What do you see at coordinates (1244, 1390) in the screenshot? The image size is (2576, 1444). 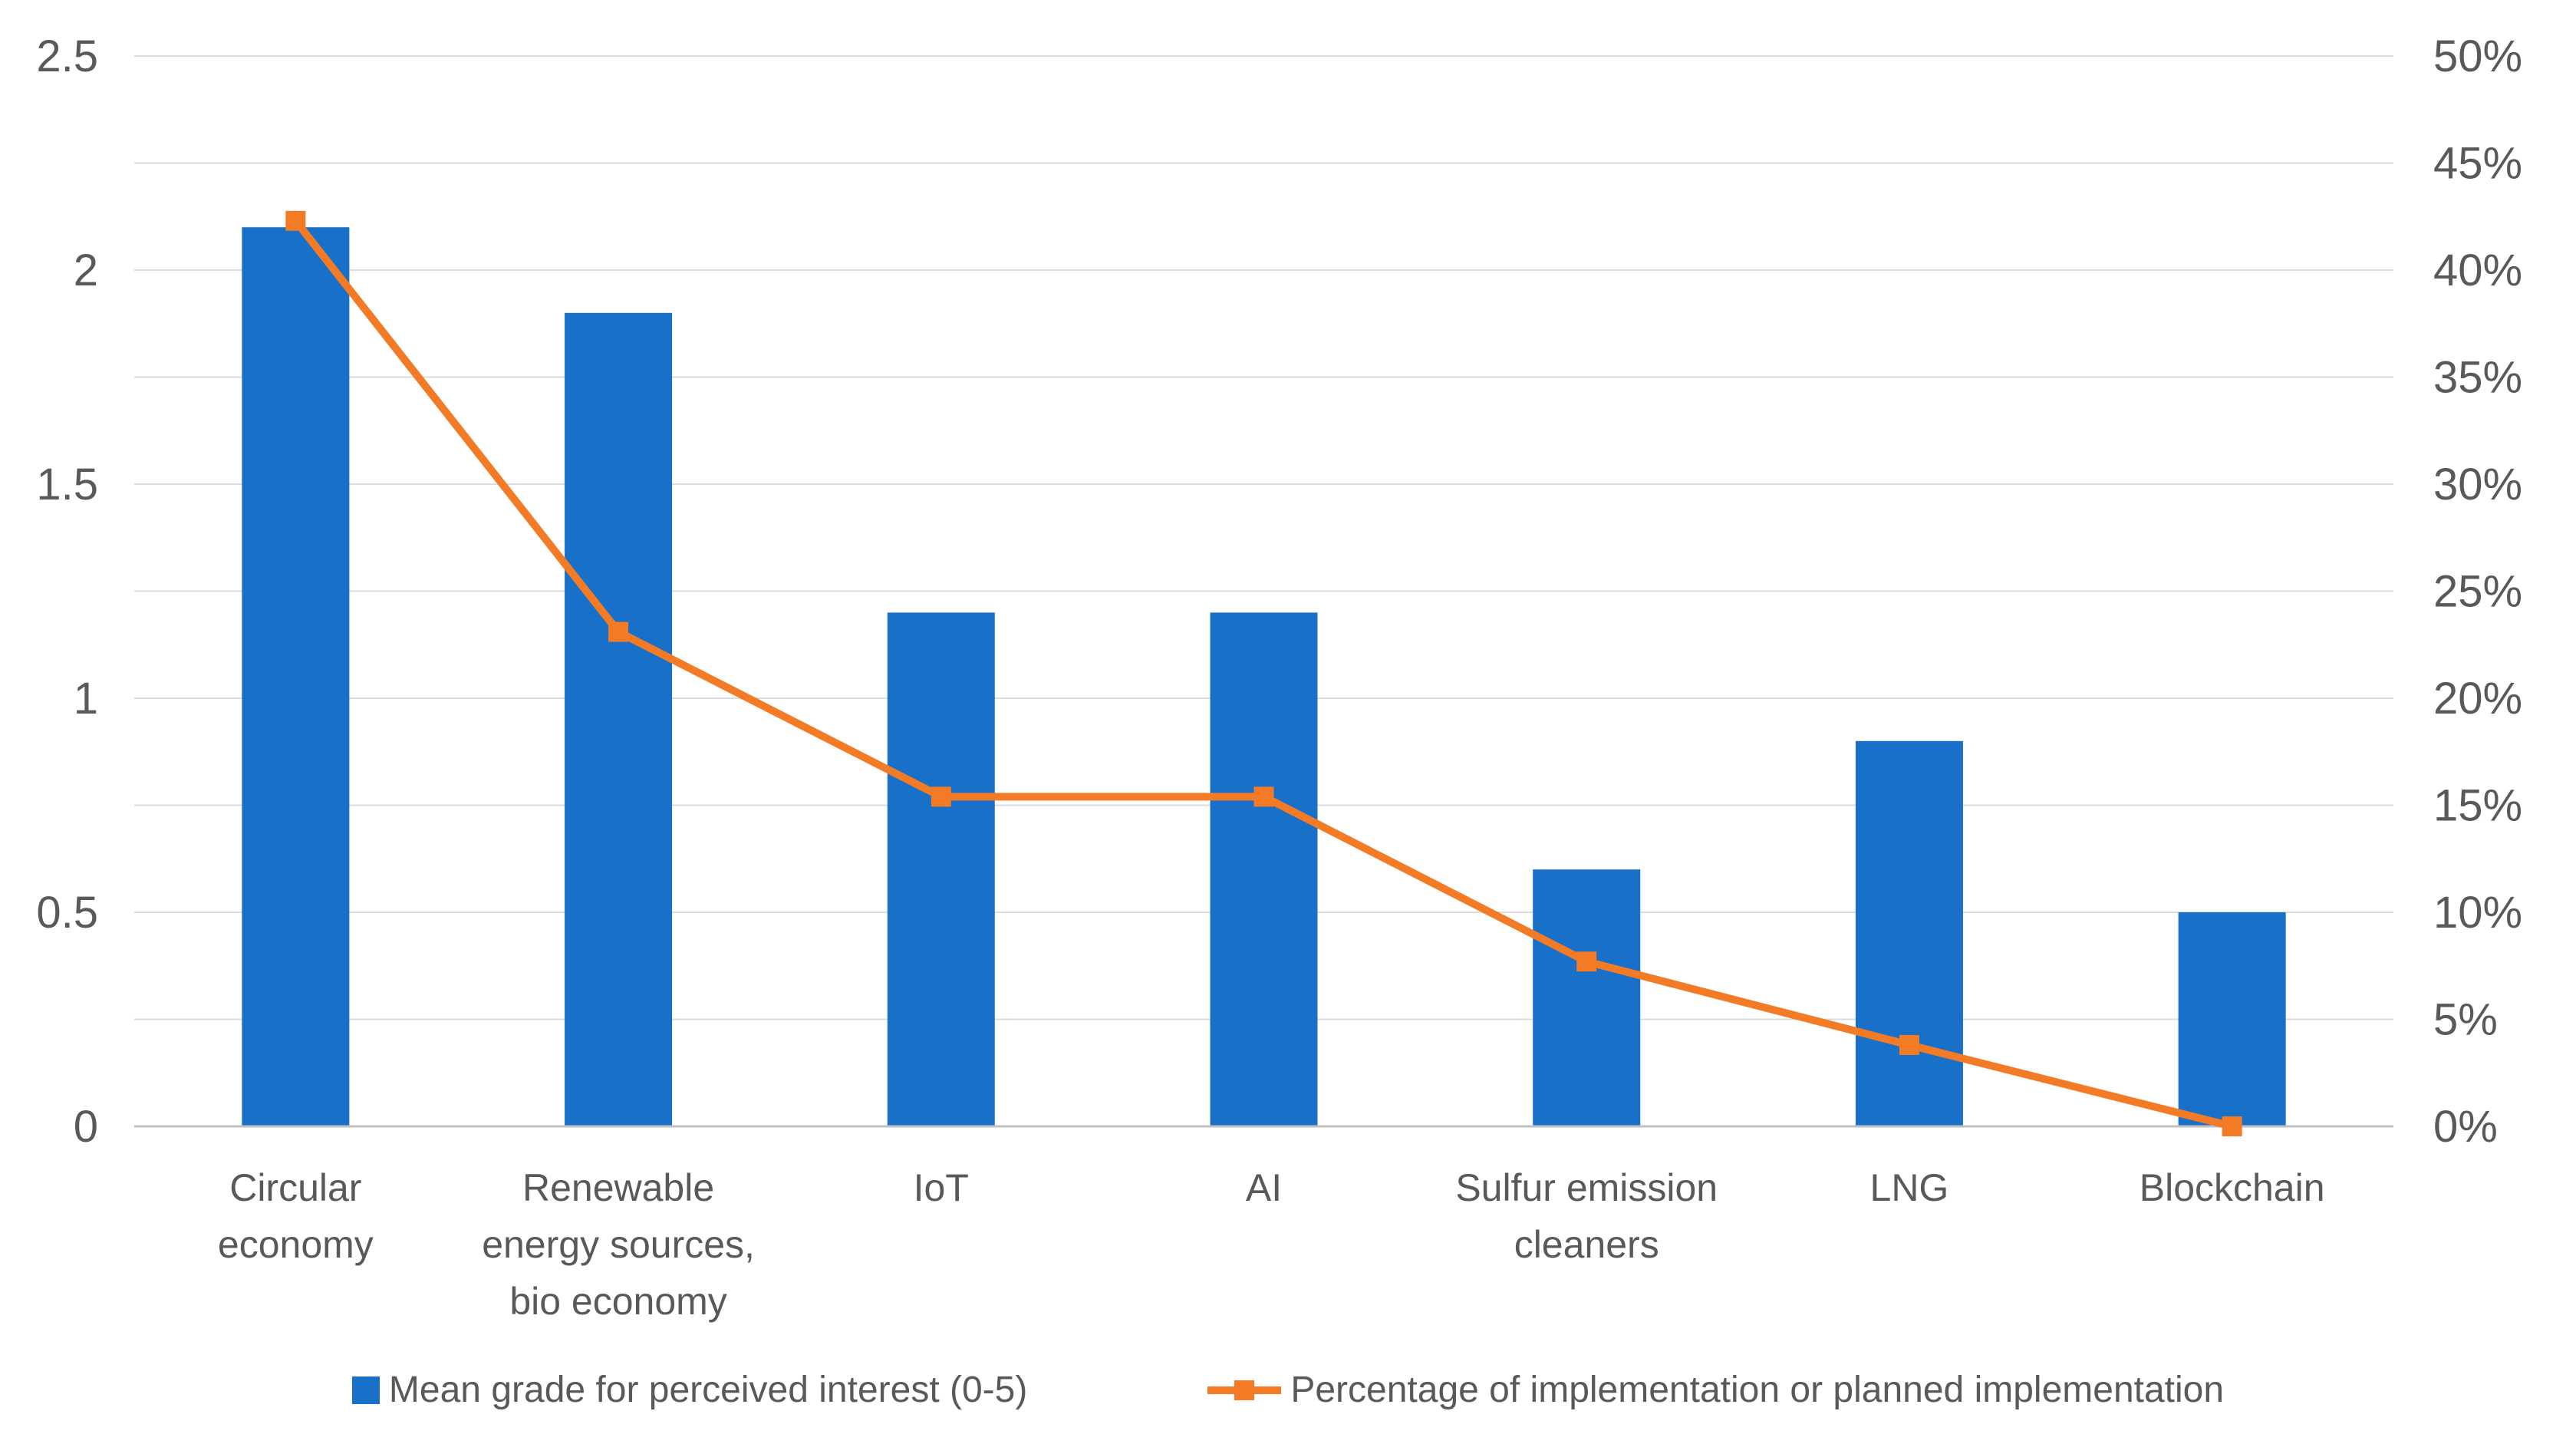 I see `line-series-marker-icon` at bounding box center [1244, 1390].